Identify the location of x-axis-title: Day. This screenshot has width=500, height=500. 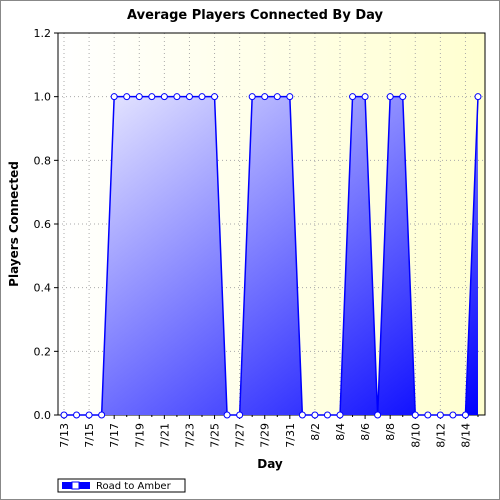
(270, 464).